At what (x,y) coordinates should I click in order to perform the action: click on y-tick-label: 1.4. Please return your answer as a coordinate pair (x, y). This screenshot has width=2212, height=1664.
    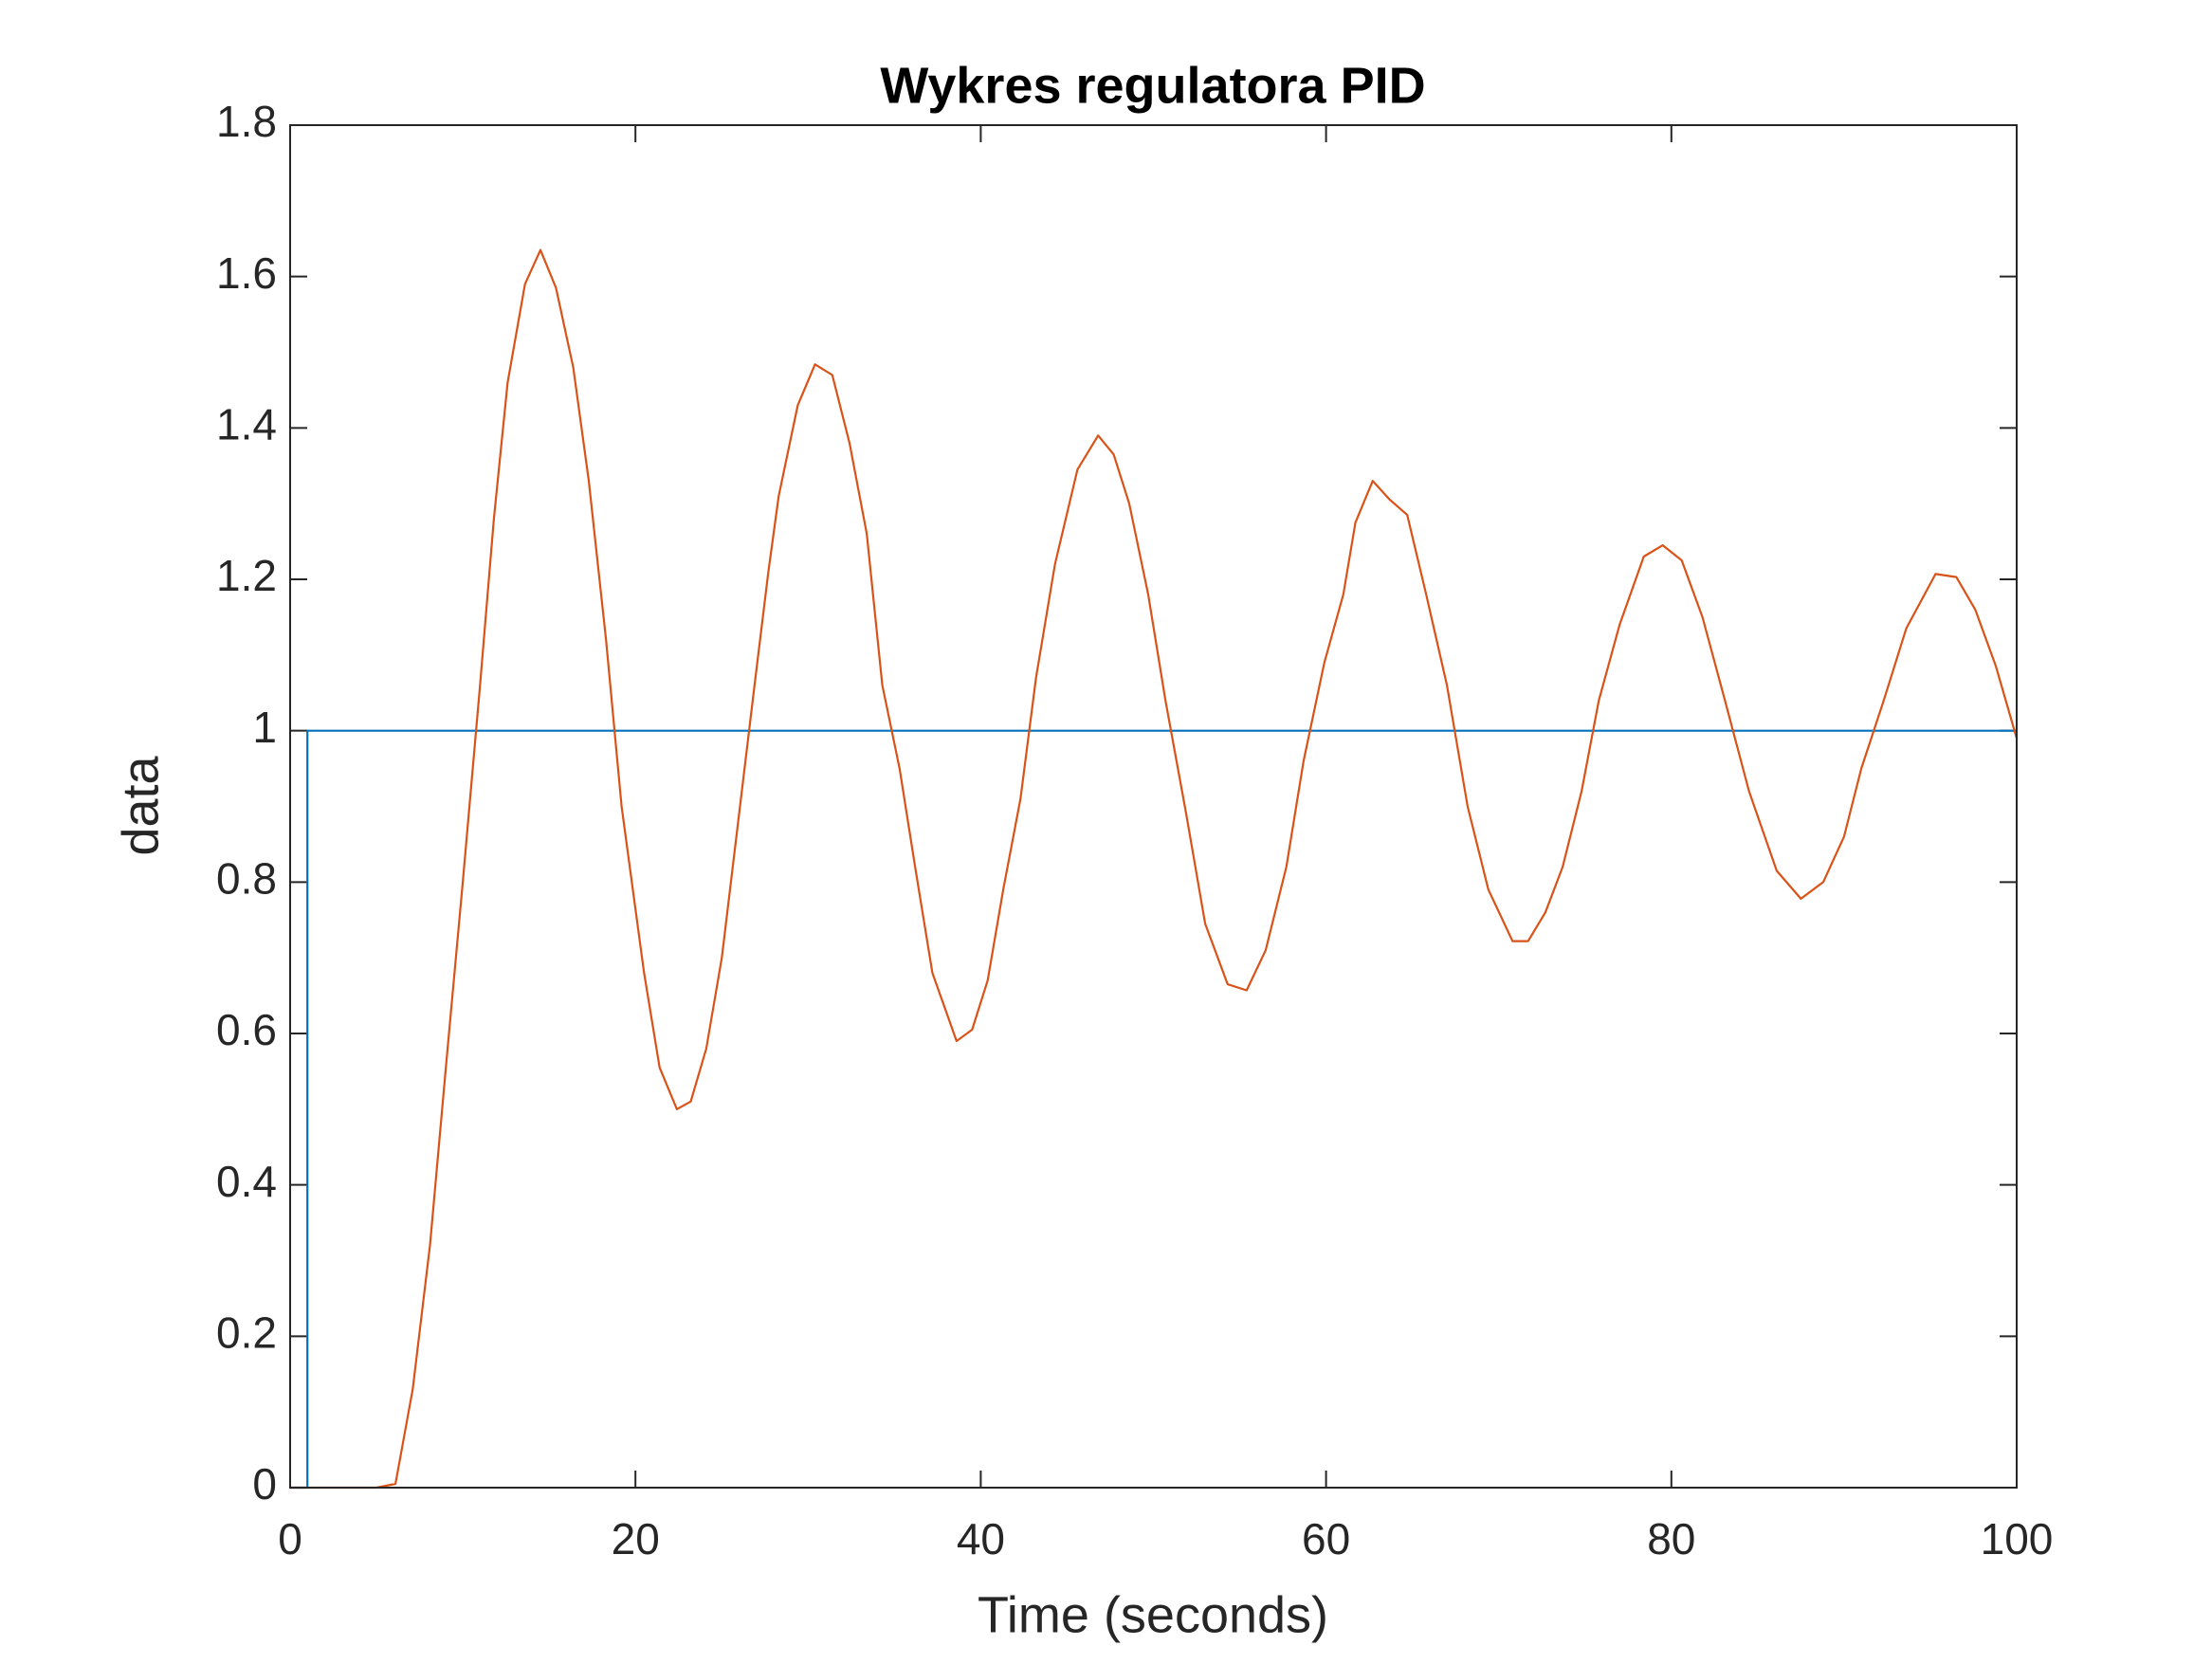
    Looking at the image, I should click on (246, 423).